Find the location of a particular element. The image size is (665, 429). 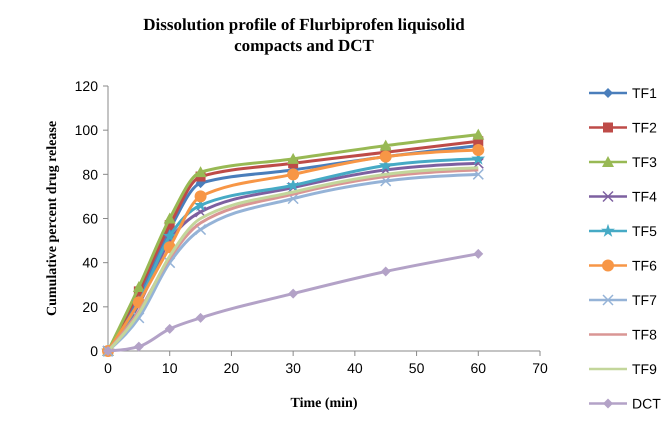

legend-label: TF3 is located at coordinates (645, 162).